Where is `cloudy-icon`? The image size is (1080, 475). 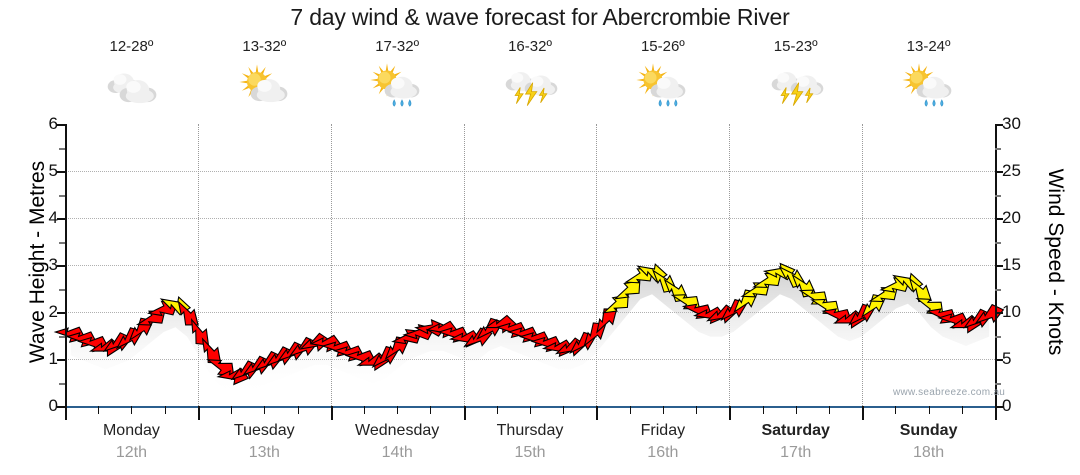
cloudy-icon is located at coordinates (131, 88).